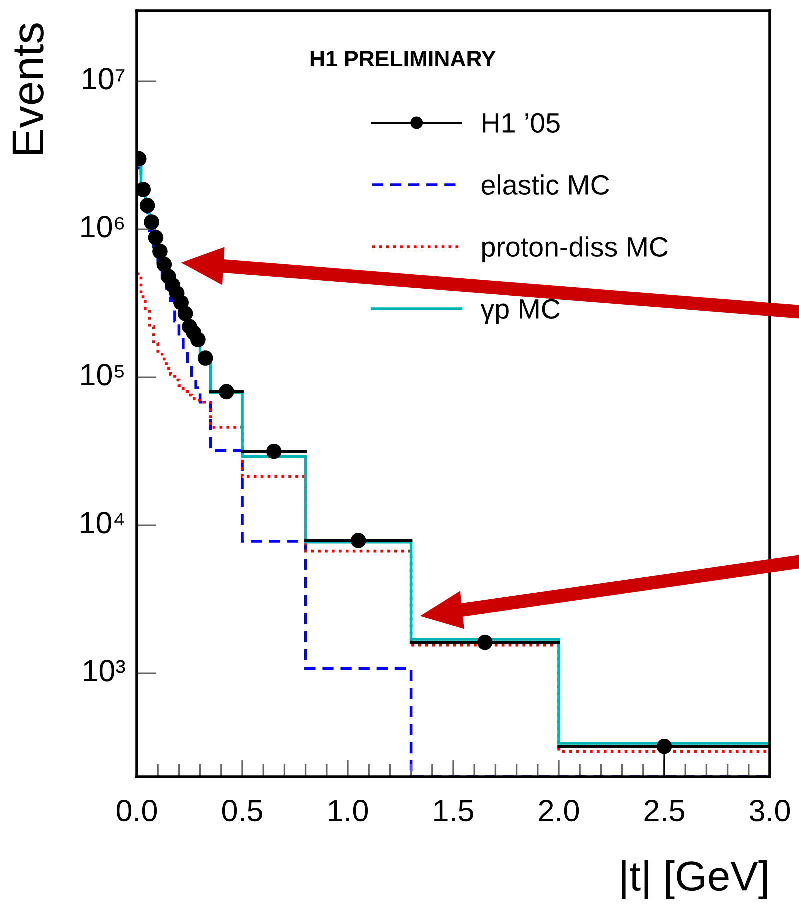 The height and width of the screenshot is (924, 799). Describe the element at coordinates (103, 375) in the screenshot. I see `y-tick-label: 10⁵` at that location.